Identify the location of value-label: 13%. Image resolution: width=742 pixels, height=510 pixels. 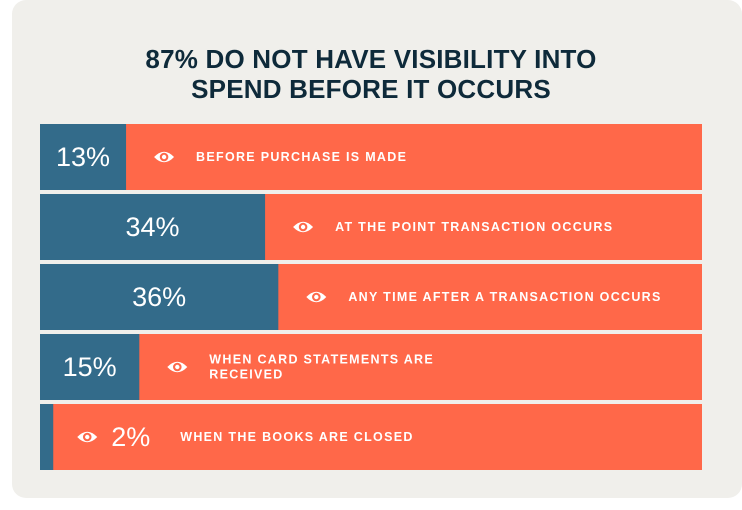
(83, 157).